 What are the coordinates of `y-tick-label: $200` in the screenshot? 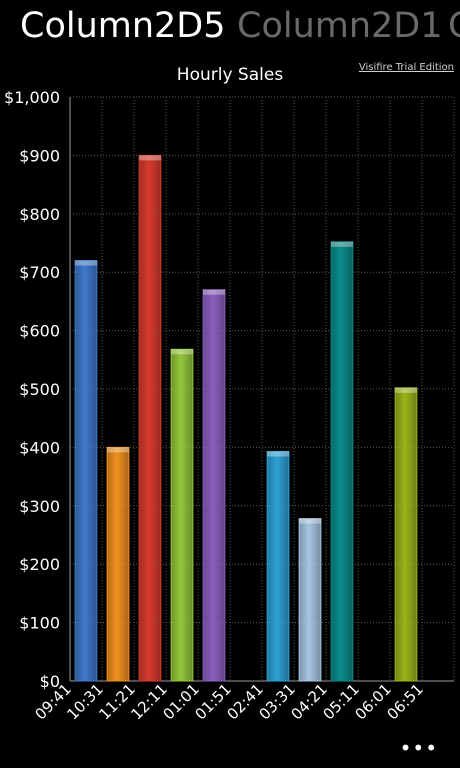 It's located at (39, 564).